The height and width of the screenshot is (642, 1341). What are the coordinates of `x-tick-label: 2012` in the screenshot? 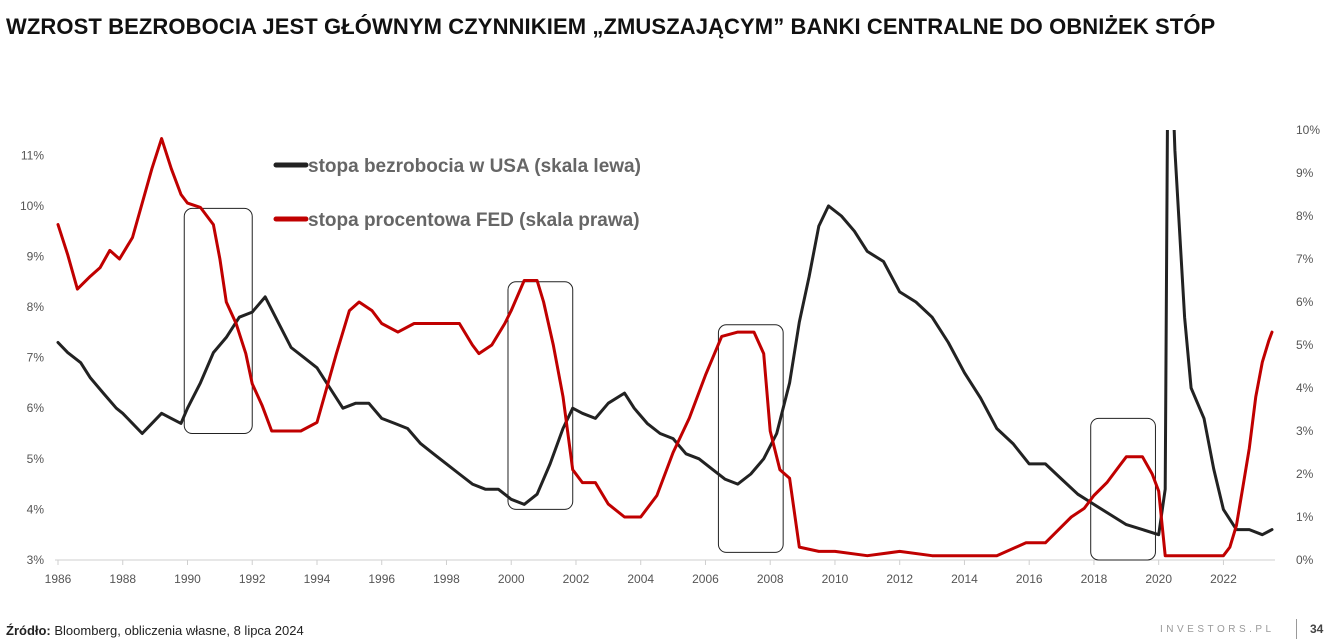 It's located at (899, 579).